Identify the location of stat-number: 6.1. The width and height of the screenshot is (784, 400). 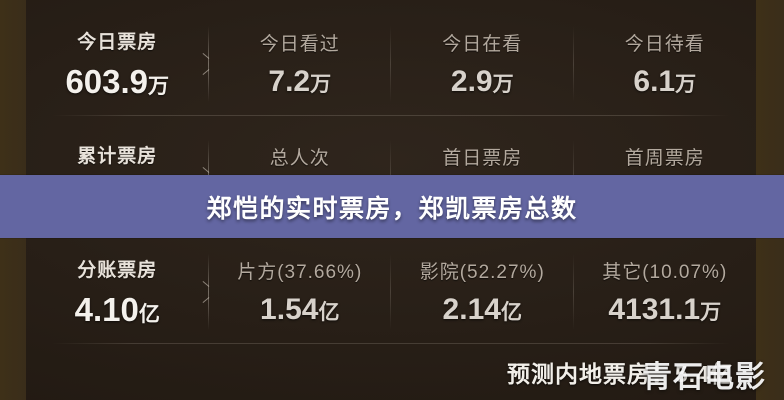
(654, 81).